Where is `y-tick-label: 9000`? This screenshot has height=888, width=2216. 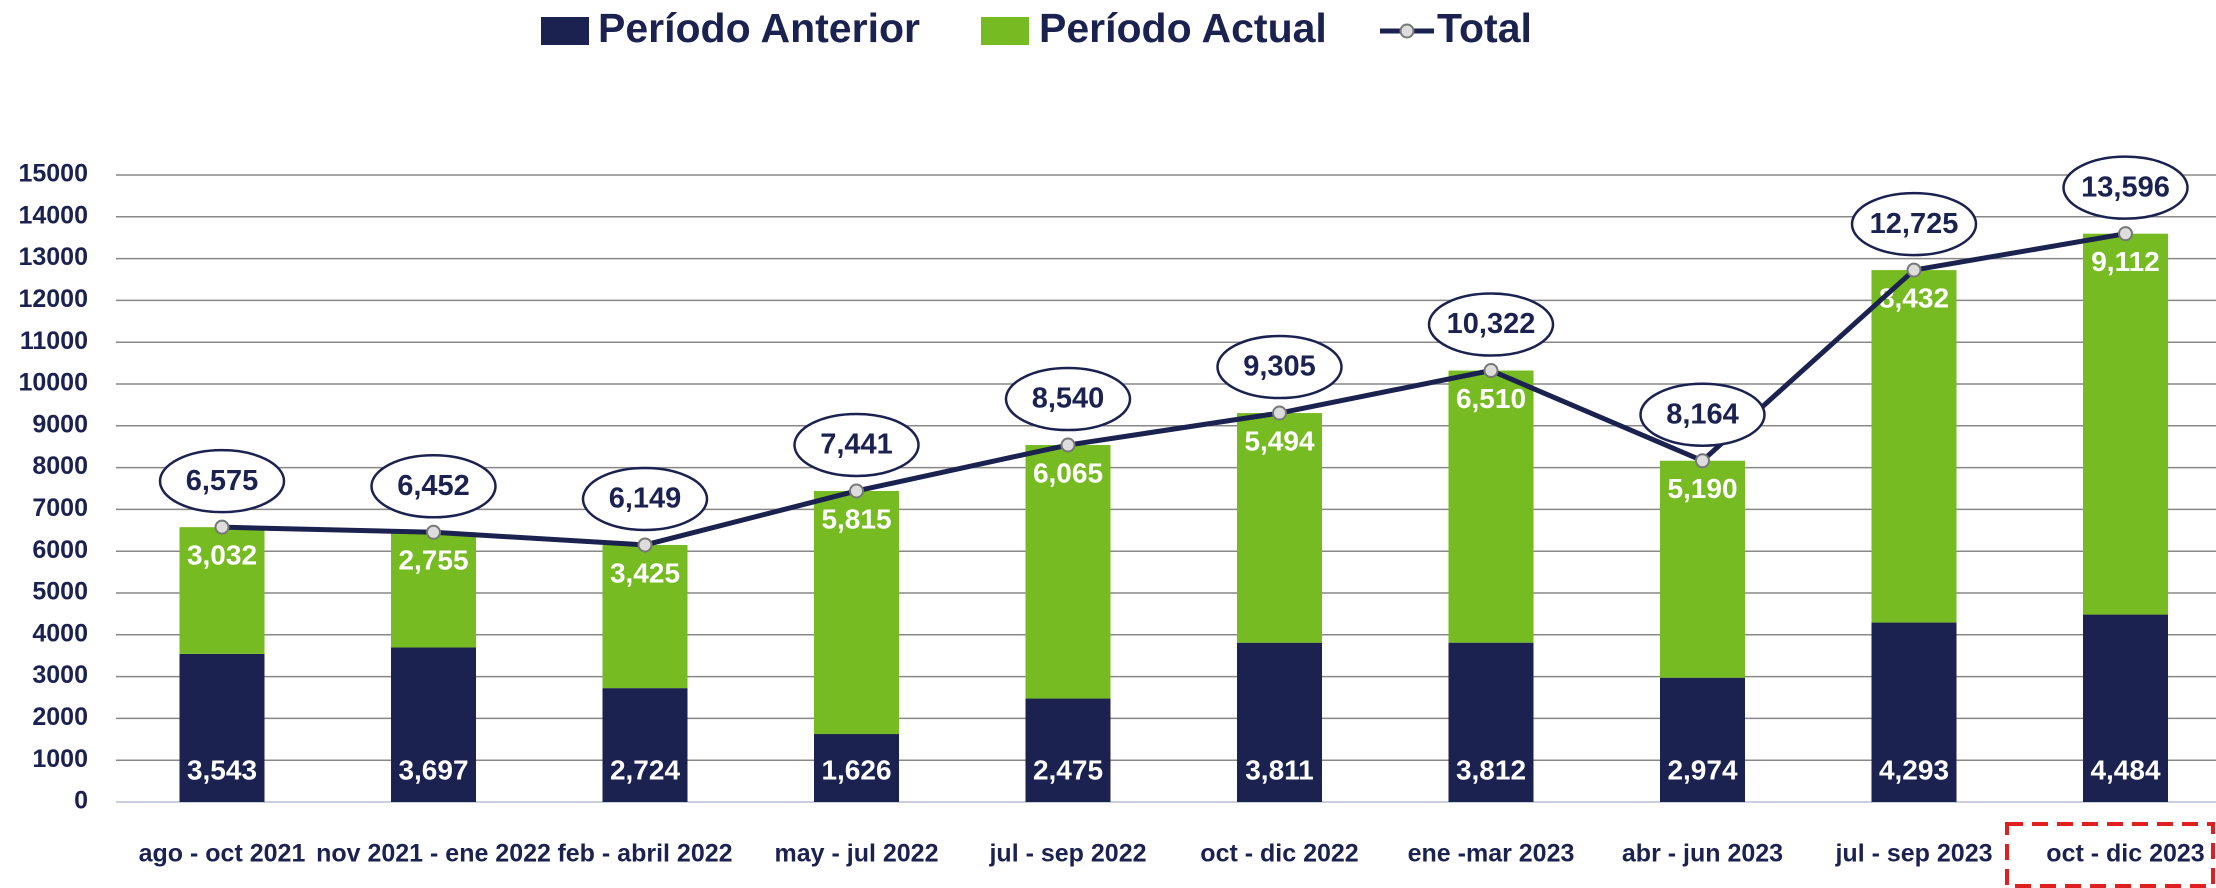
y-tick-label: 9000 is located at coordinates (60, 424).